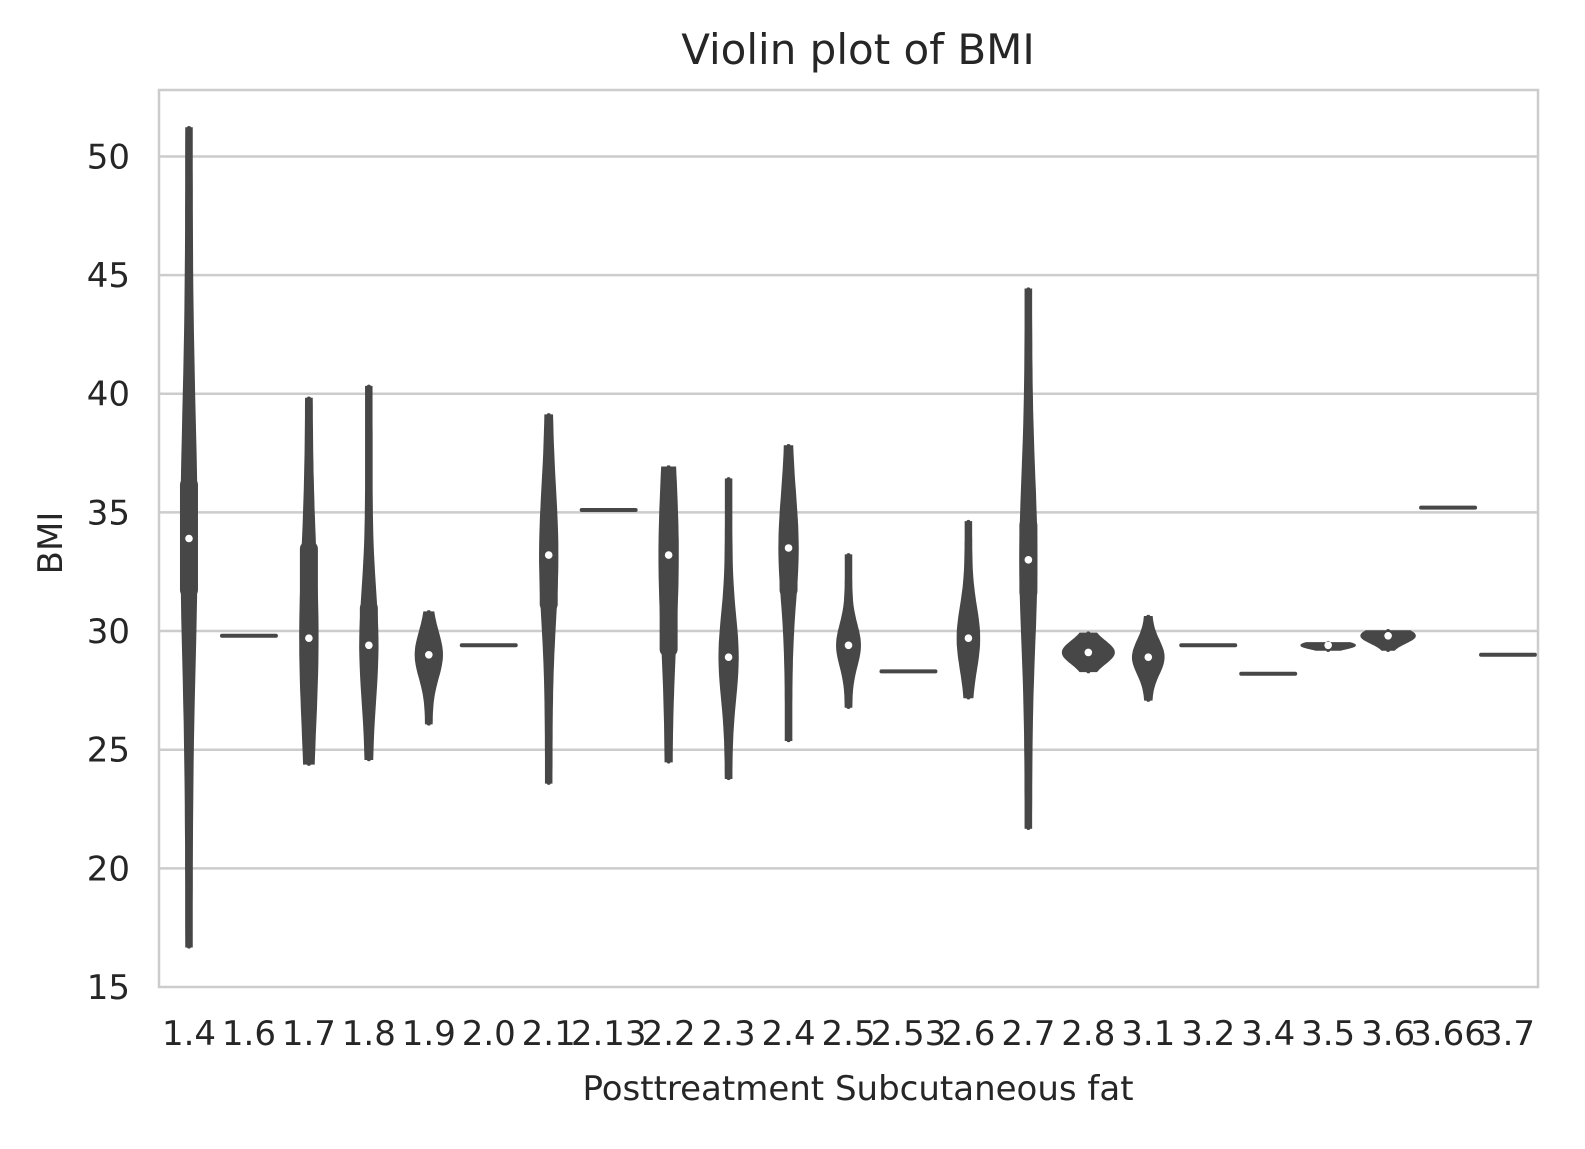  What do you see at coordinates (108, 751) in the screenshot?
I see `y-tick-label: 25` at bounding box center [108, 751].